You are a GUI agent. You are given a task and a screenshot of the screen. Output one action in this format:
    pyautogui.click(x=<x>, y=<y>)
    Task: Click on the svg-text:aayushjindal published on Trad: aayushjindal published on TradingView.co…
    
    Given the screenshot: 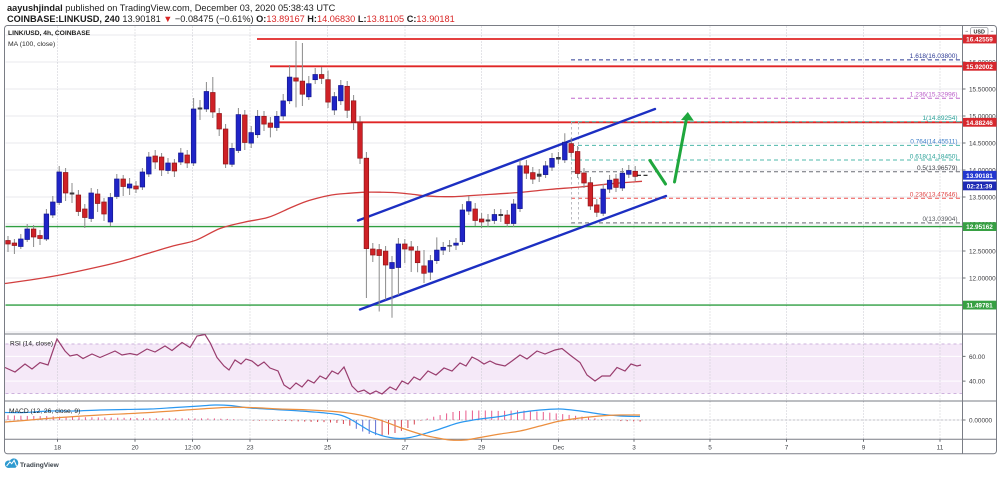 What is the action you would take?
    pyautogui.click(x=171, y=8)
    